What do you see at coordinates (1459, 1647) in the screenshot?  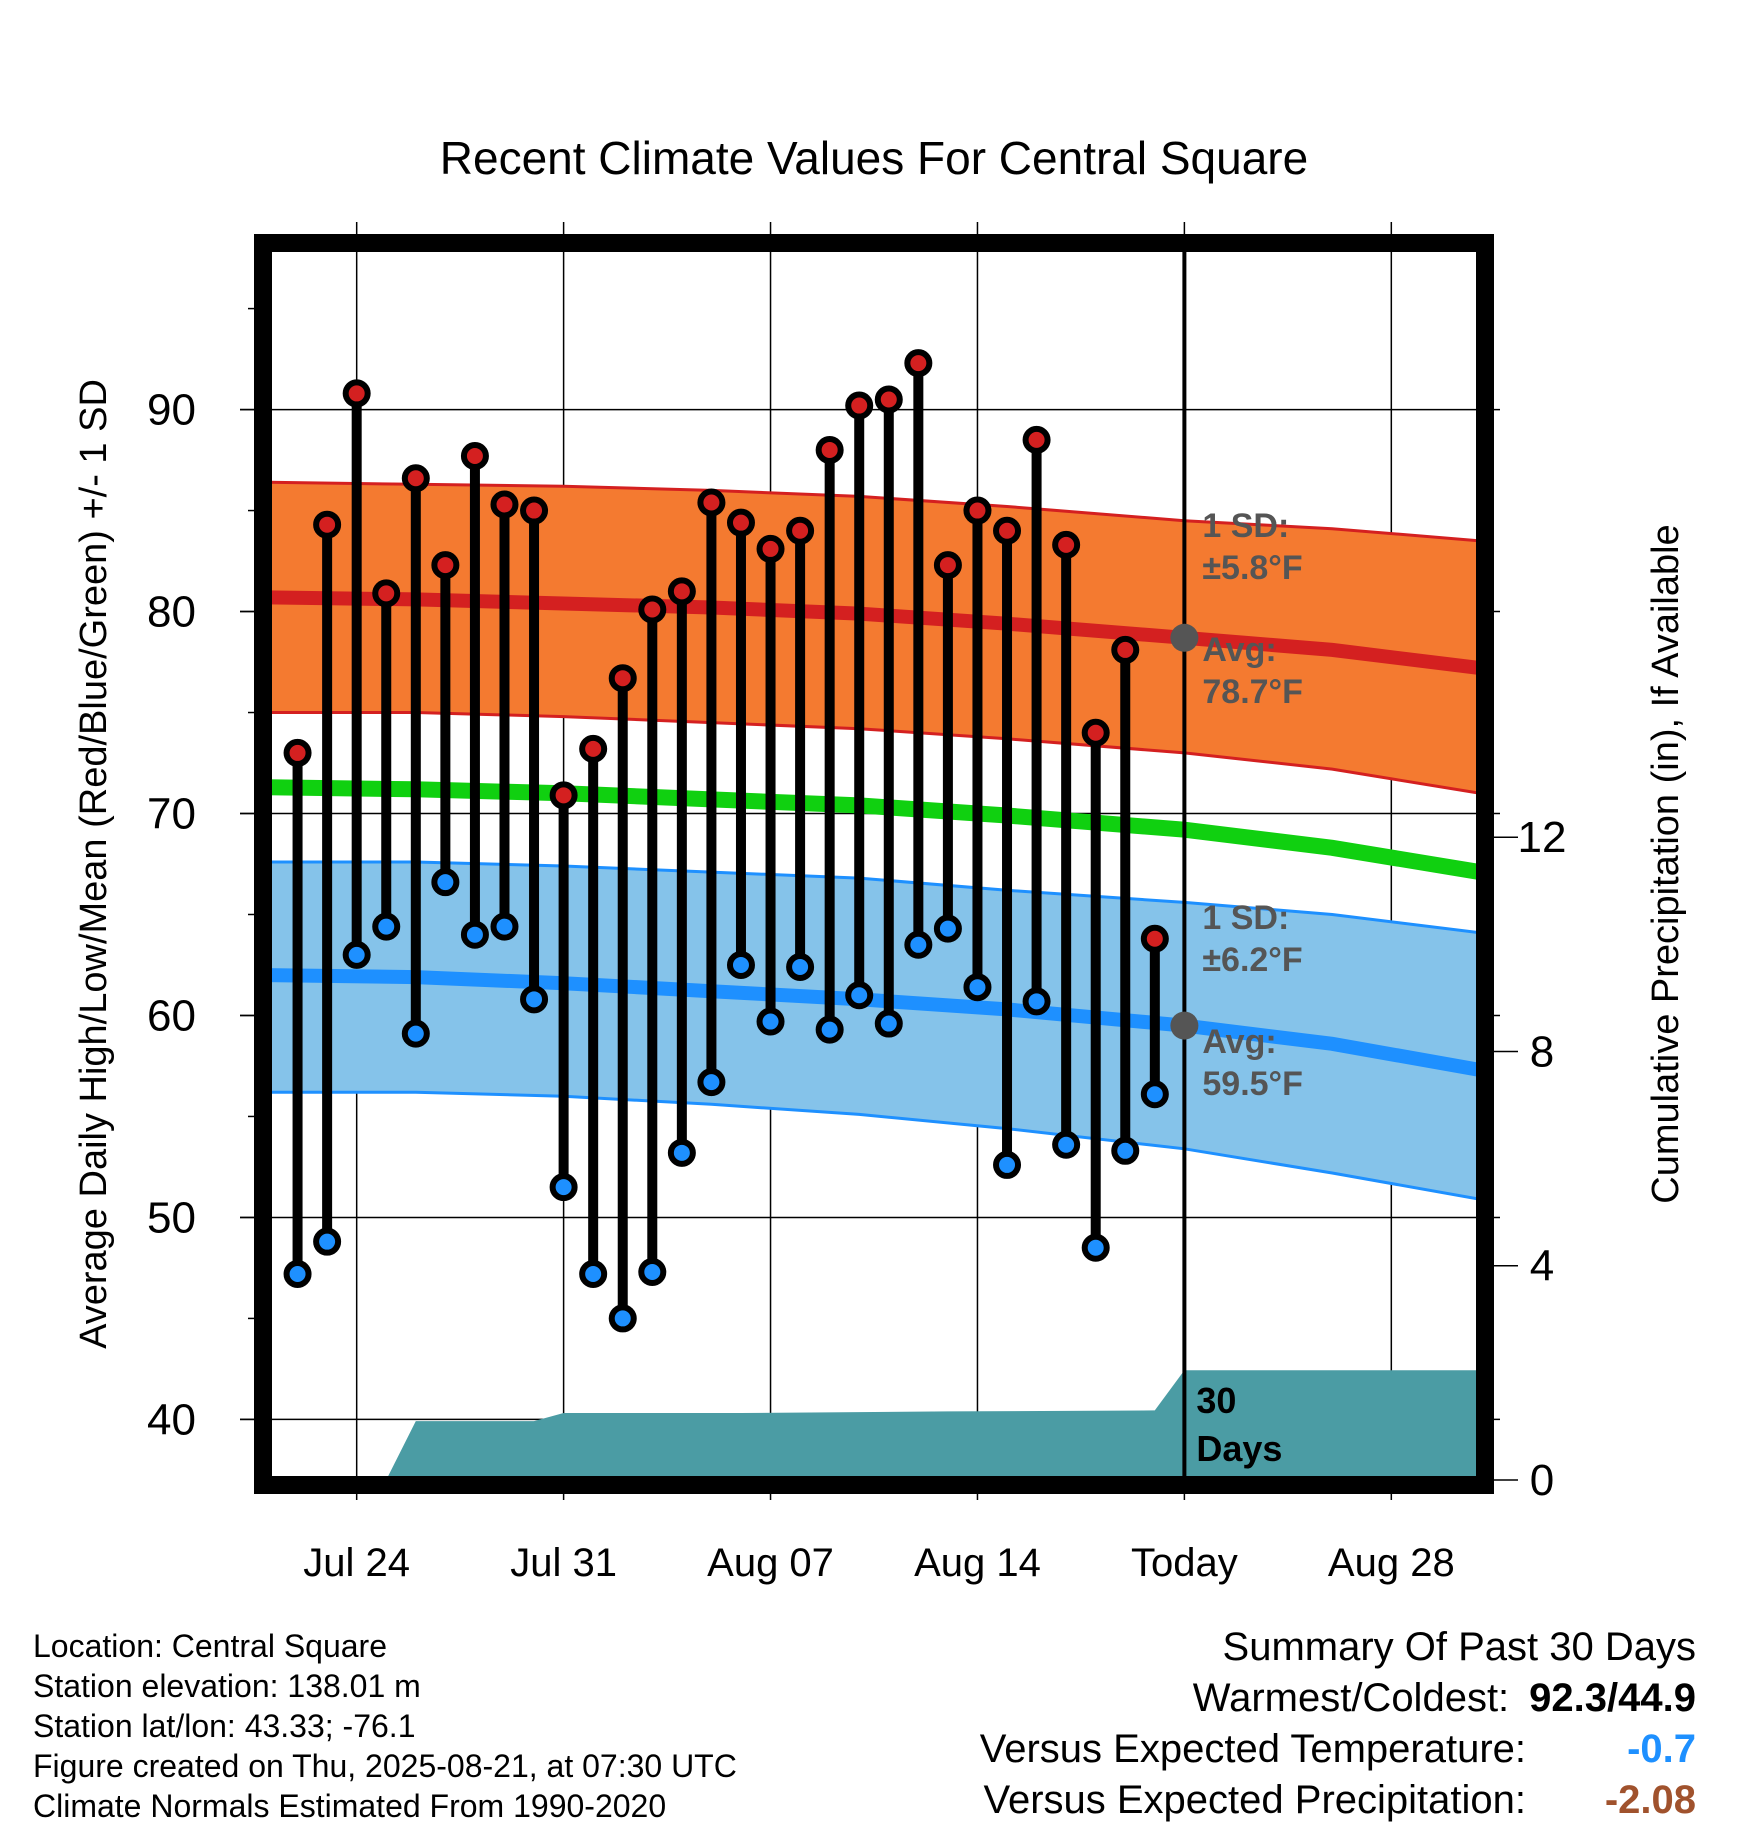 I see `summary-title: Summary Of Past 30 Days` at bounding box center [1459, 1647].